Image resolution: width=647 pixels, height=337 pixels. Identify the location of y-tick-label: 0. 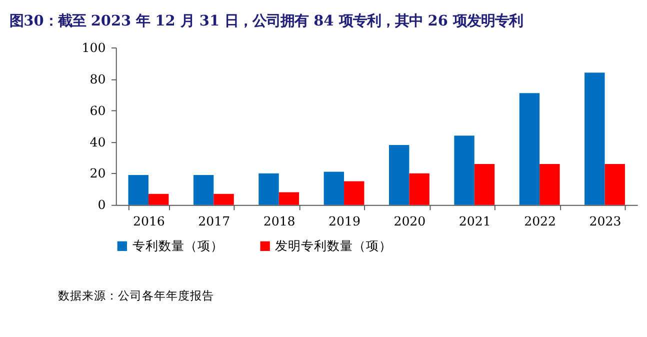
(102, 204).